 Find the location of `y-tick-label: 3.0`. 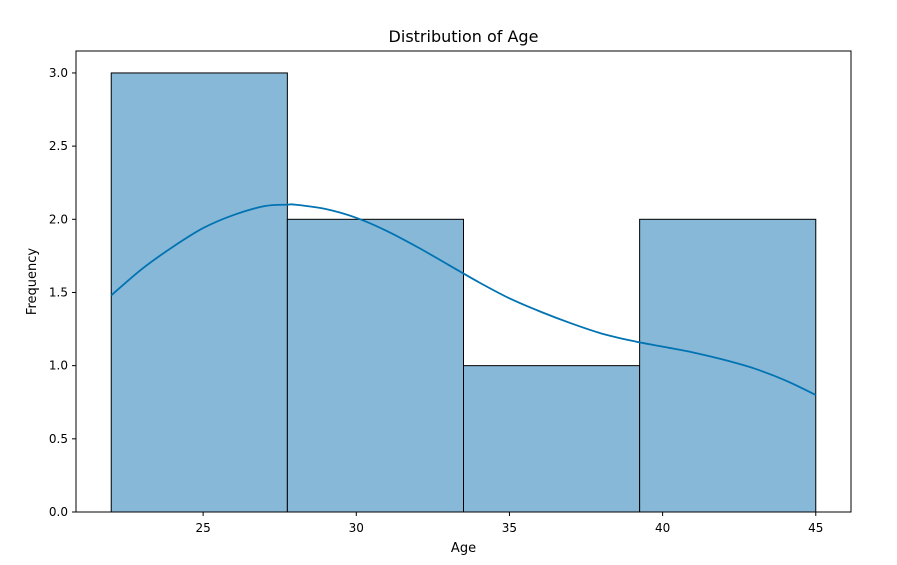

y-tick-label: 3.0 is located at coordinates (58, 73).